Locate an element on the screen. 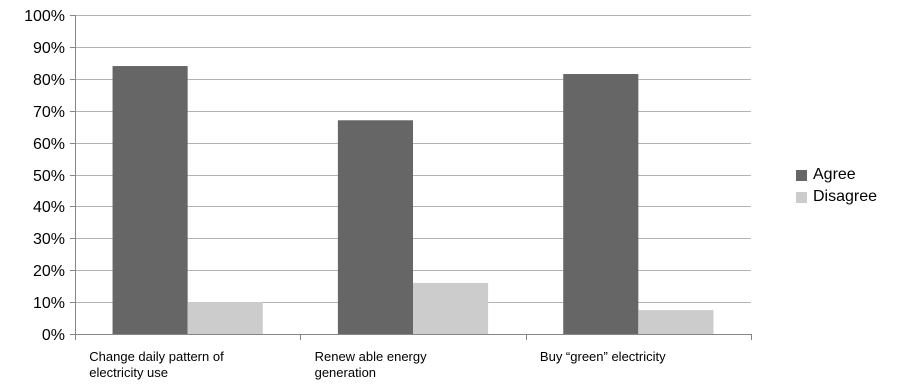 The width and height of the screenshot is (897, 385). legend-swatch-disagree is located at coordinates (801, 197).